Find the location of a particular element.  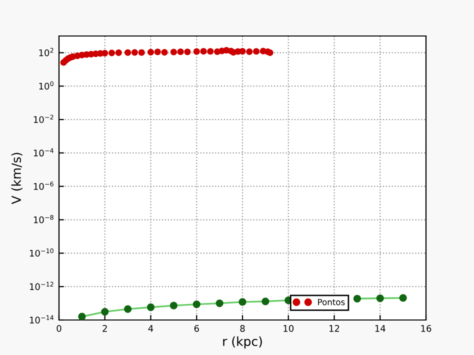

y-axis-title: V (km/s) is located at coordinates (16, 178).